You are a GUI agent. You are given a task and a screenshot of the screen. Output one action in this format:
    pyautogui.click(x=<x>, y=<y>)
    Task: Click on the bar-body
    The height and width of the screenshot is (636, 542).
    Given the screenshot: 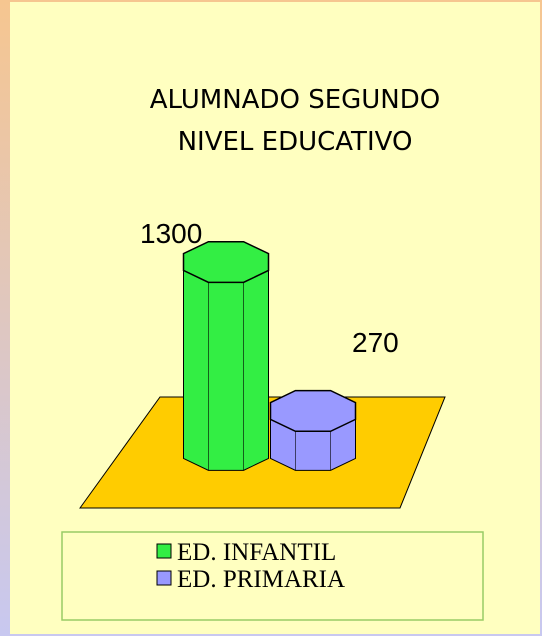 What is the action you would take?
    pyautogui.click(x=226, y=366)
    